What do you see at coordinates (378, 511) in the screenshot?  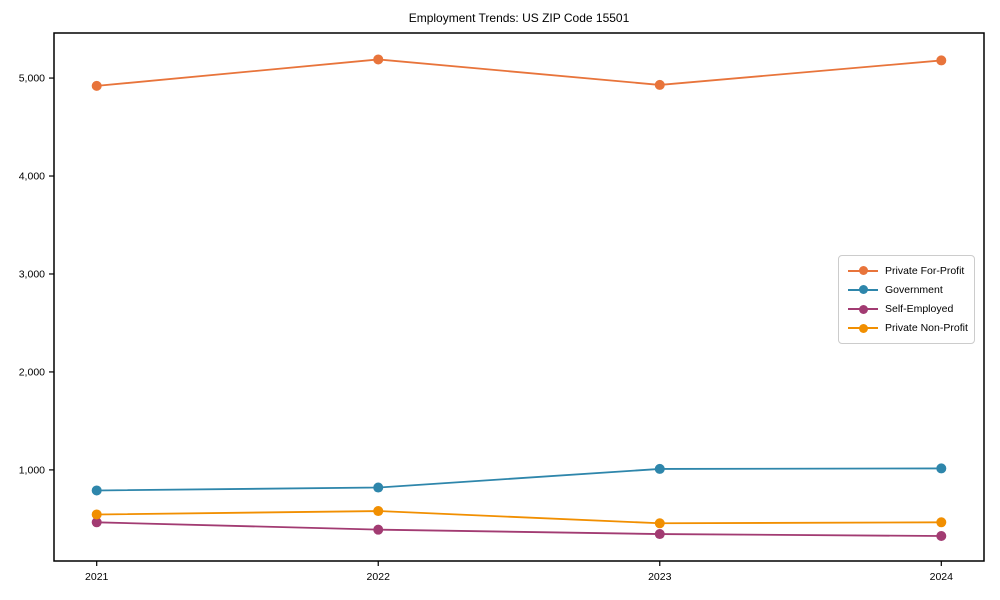 I see `data-point-private-non-profit-2022` at bounding box center [378, 511].